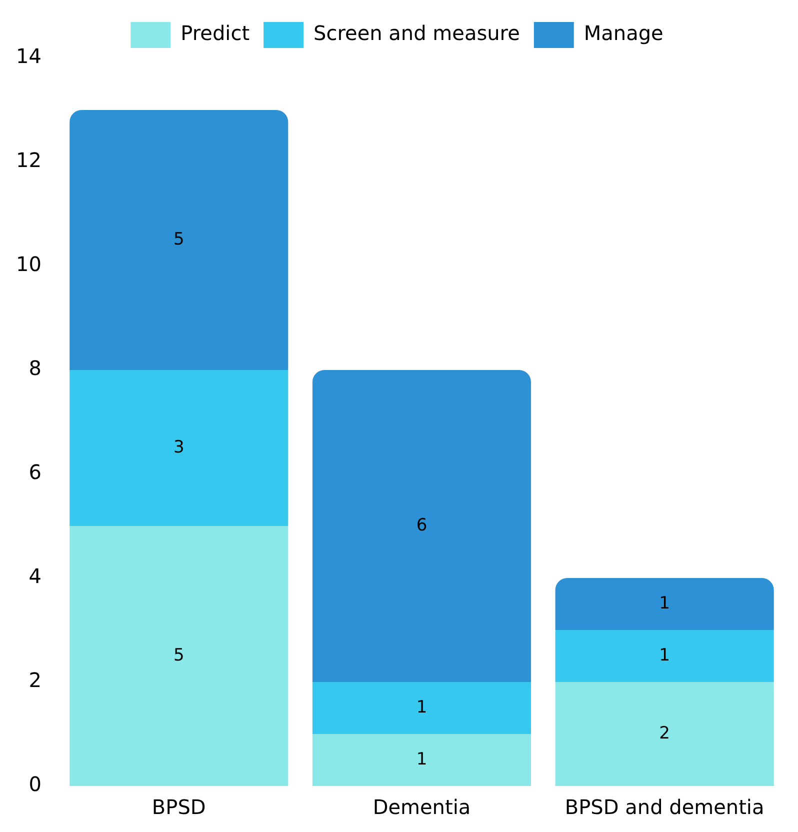  Describe the element at coordinates (29, 160) in the screenshot. I see `y-tick-label: 12` at that location.